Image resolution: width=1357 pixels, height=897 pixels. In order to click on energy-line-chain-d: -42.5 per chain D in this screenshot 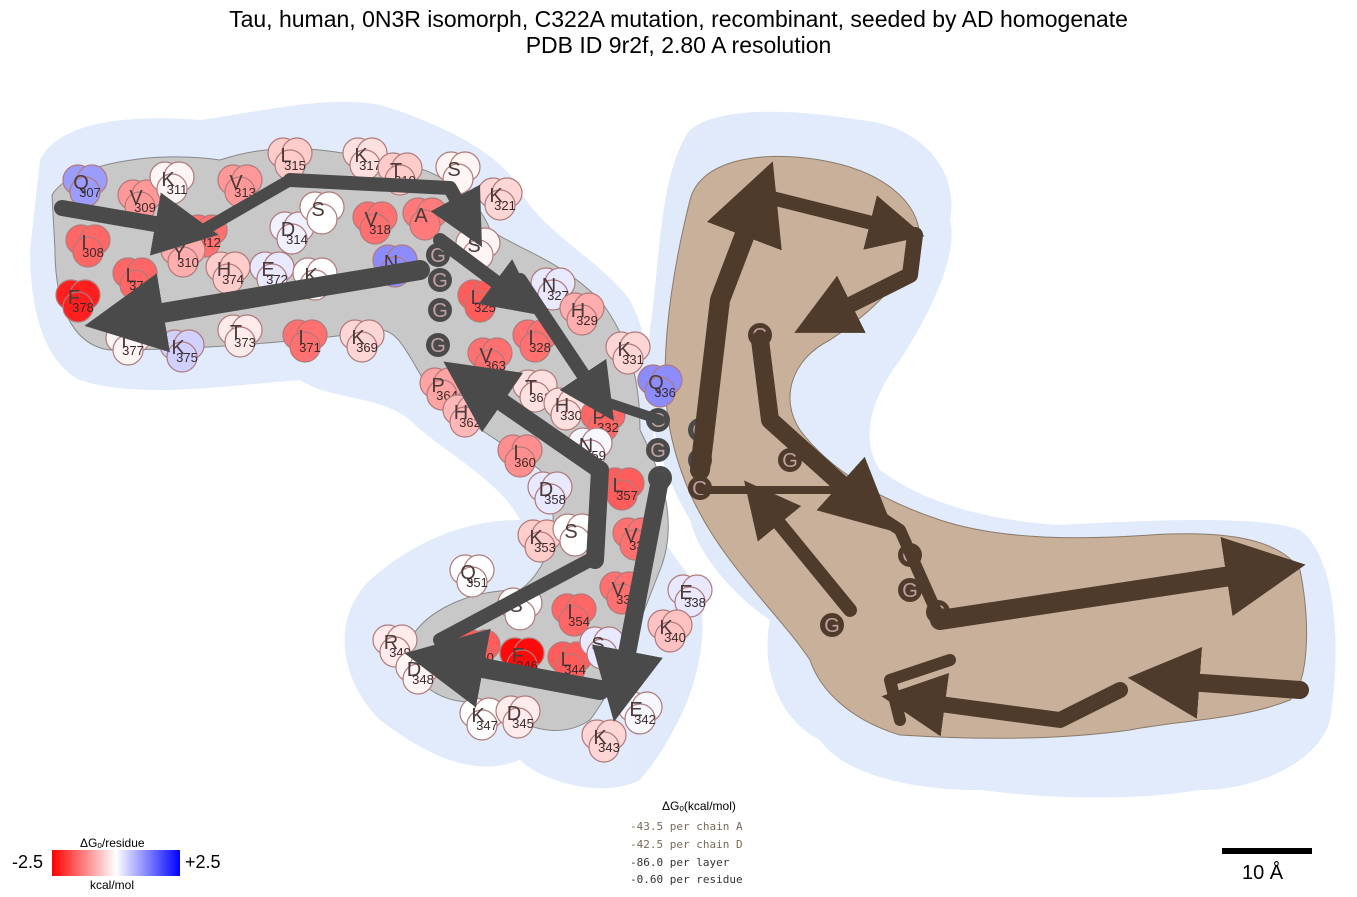, I will do `click(686, 844)`.